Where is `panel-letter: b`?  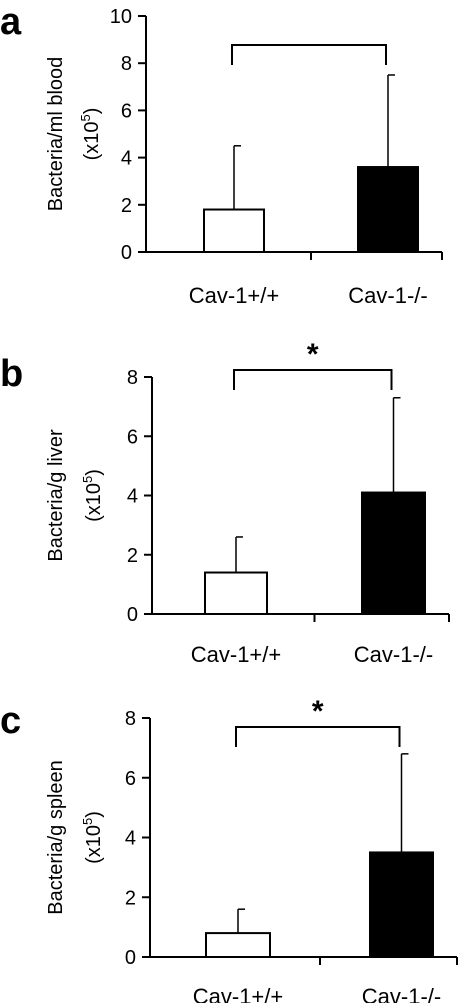 panel-letter: b is located at coordinates (11, 374).